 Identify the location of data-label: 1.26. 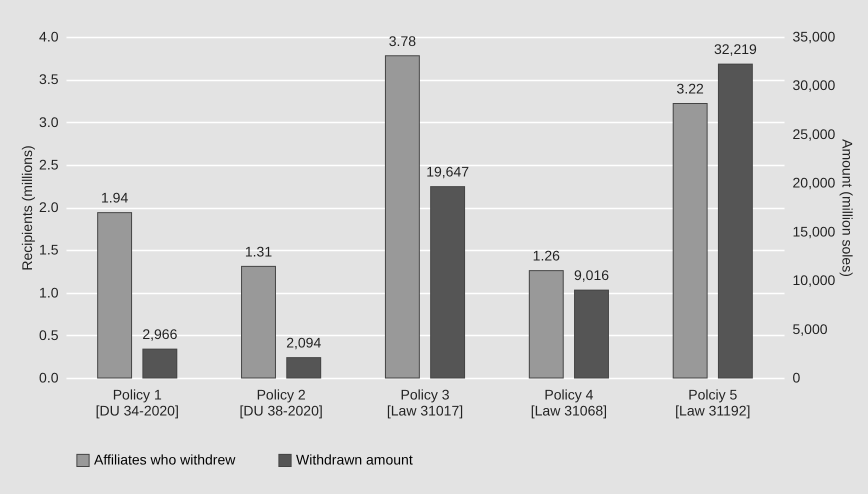
(546, 256).